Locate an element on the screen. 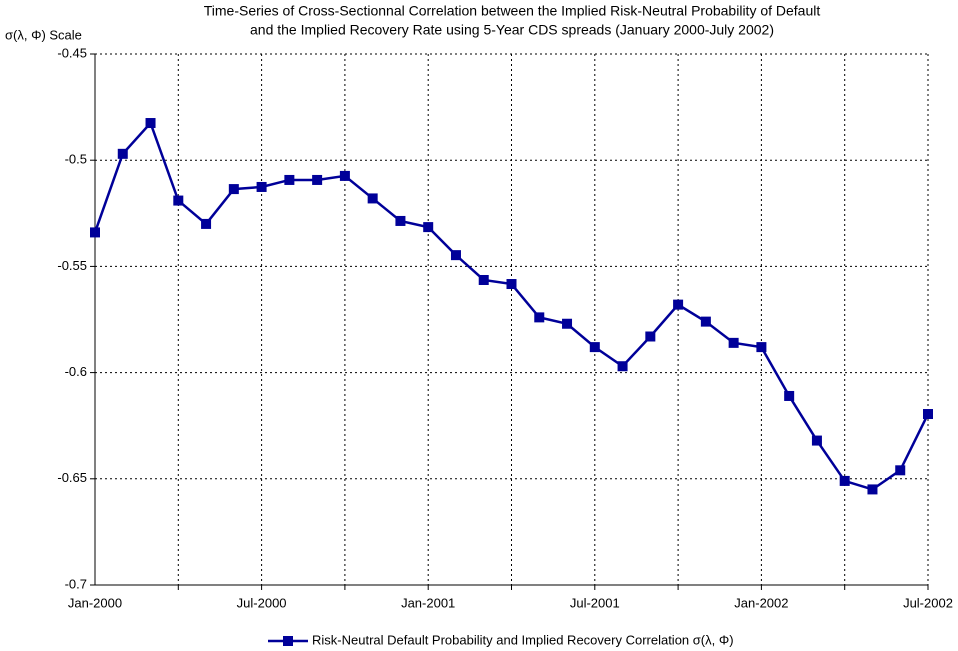  x-tick-label: Jul-2002 is located at coordinates (928, 602).